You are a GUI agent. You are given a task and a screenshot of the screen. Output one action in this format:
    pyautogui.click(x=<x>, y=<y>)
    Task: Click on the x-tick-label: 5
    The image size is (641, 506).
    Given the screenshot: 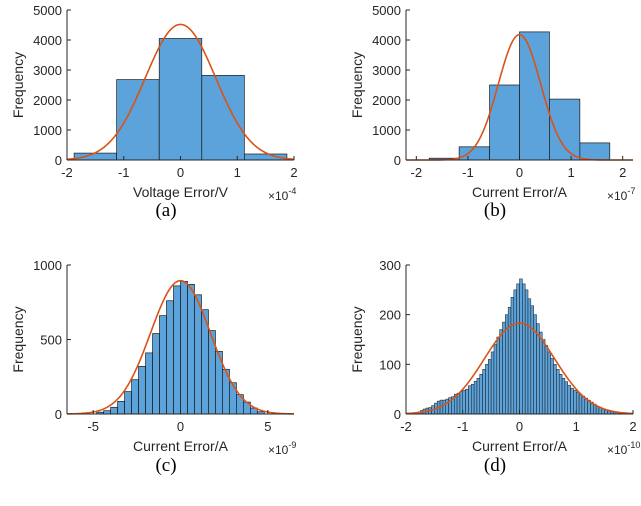 What is the action you would take?
    pyautogui.click(x=267, y=426)
    